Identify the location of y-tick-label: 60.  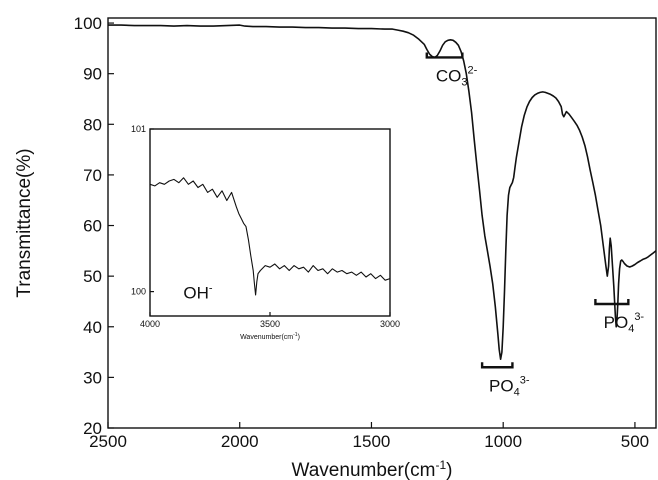
(92, 226).